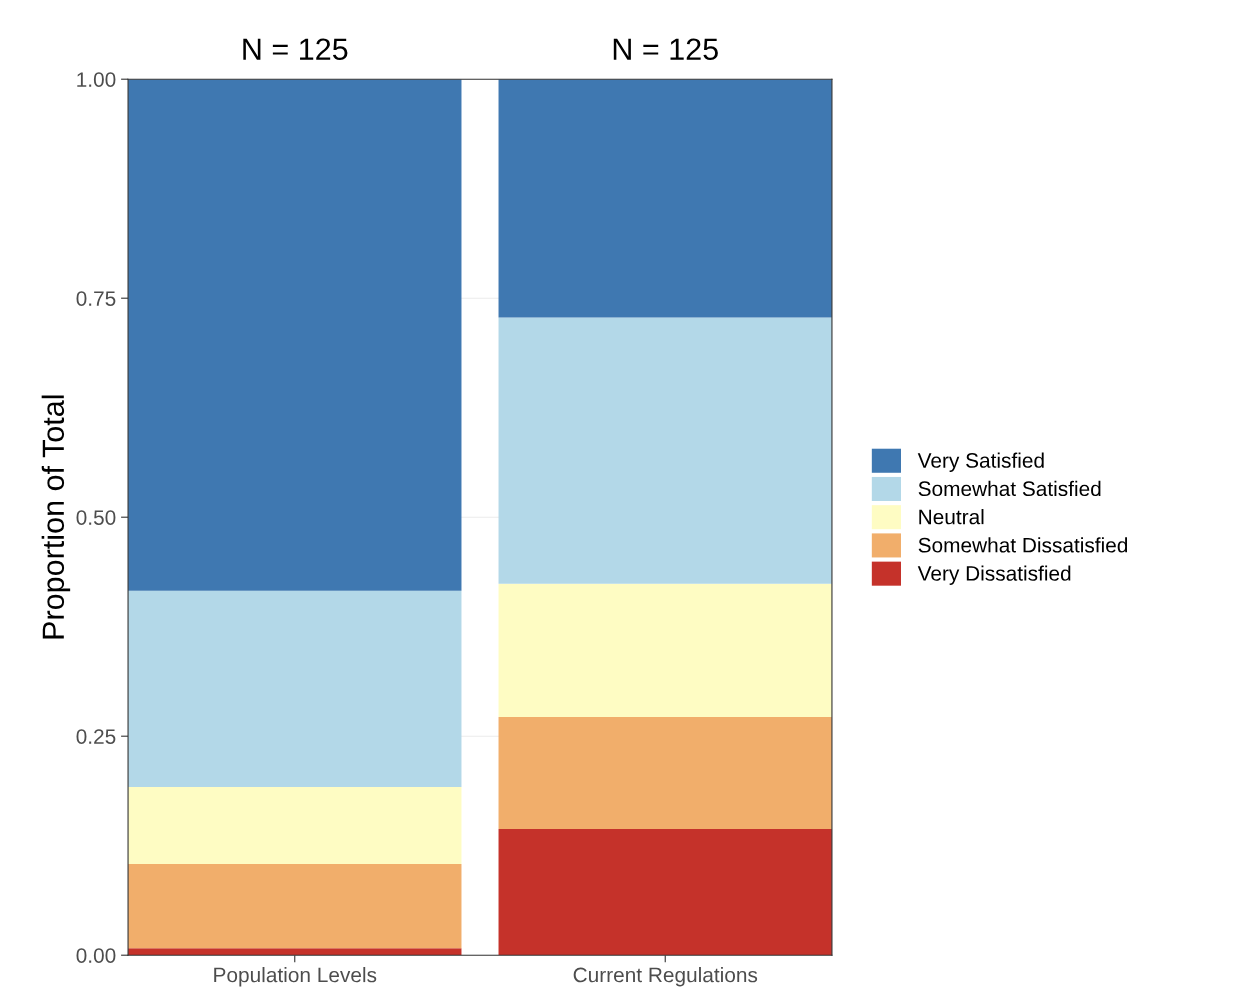  Describe the element at coordinates (1009, 488) in the screenshot. I see `legend-label: Somewhat Satisfied` at that location.